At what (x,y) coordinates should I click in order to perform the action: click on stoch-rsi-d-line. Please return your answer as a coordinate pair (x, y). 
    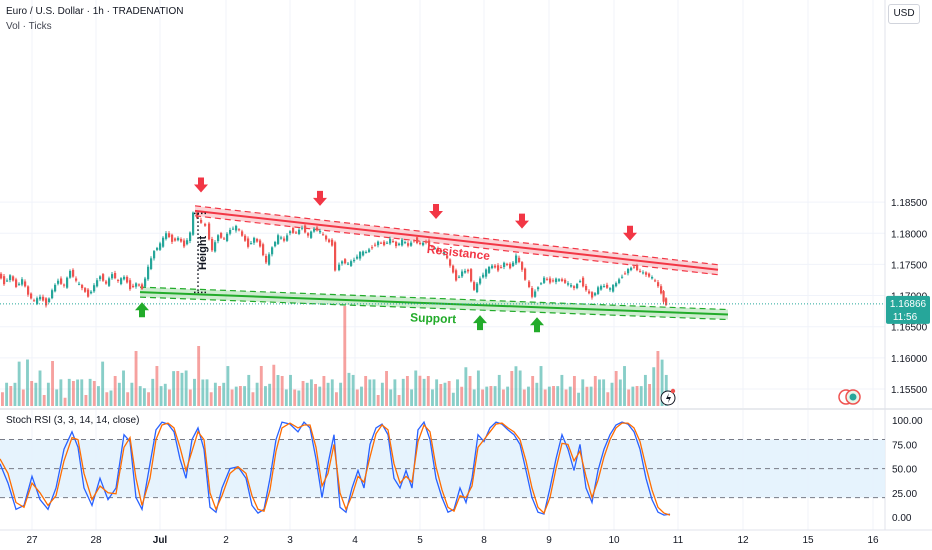
    Looking at the image, I should click on (335, 469).